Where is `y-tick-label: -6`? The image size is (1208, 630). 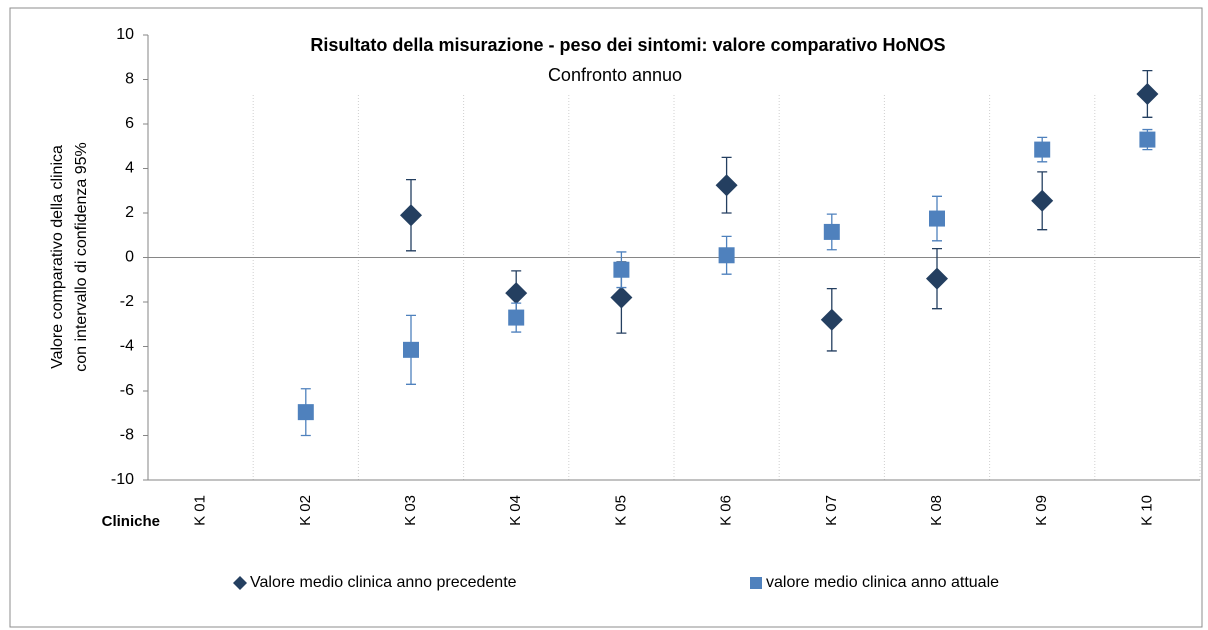
y-tick-label: -6 is located at coordinates (127, 390).